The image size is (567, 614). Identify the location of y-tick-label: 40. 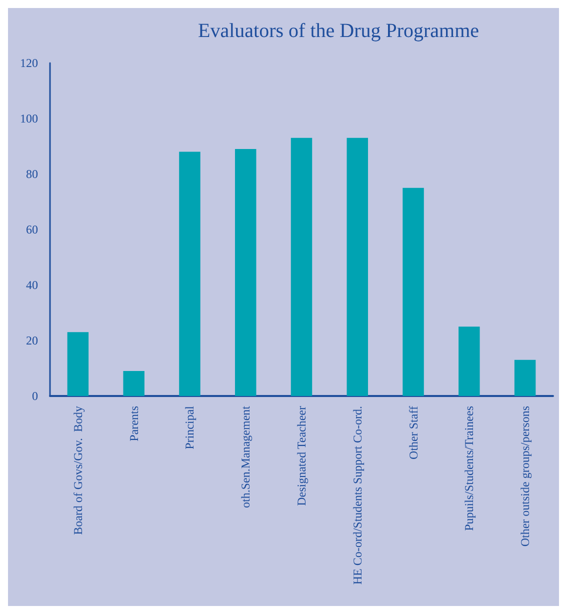
(32, 285).